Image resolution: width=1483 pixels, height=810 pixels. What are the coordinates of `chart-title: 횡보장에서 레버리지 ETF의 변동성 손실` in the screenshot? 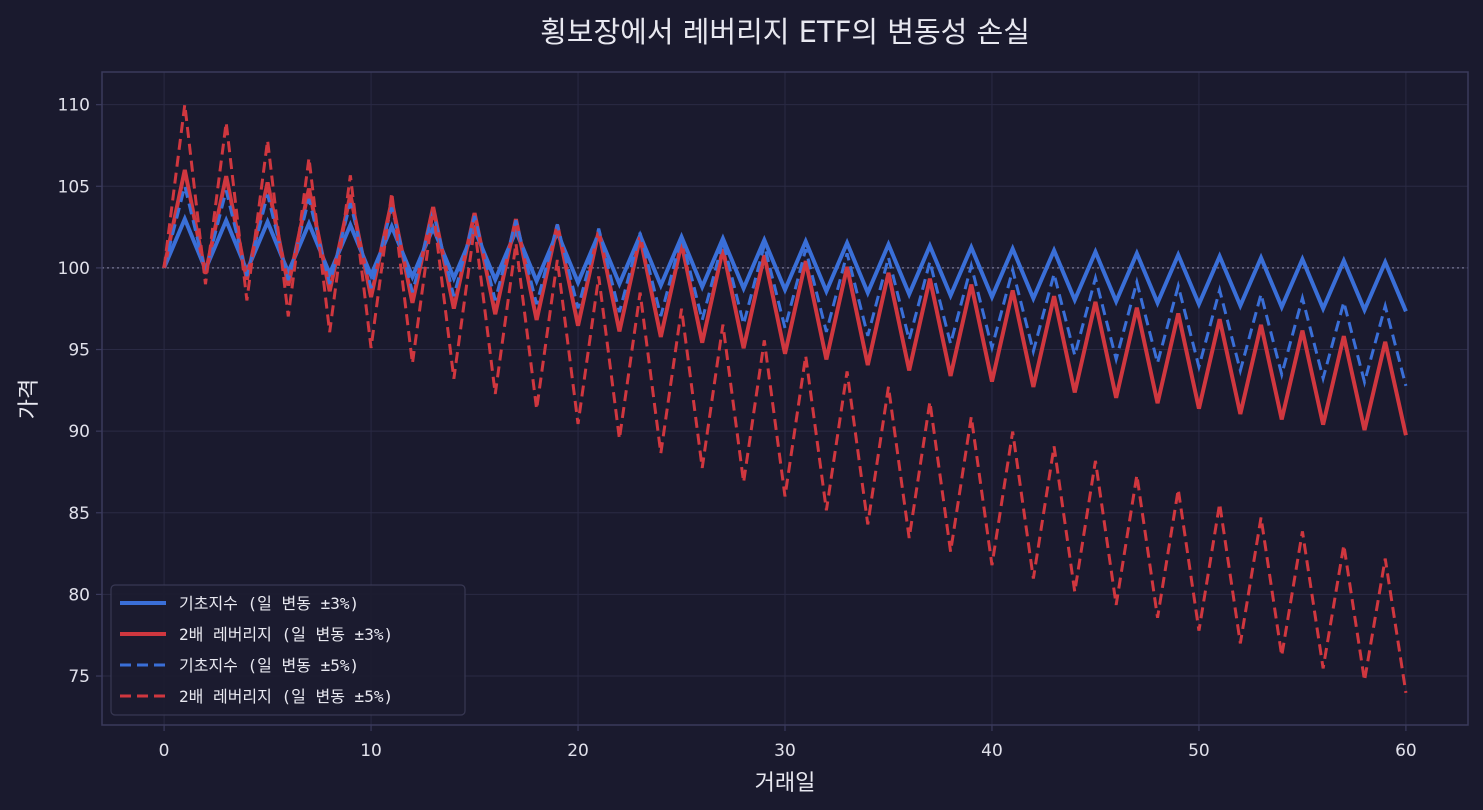 It's located at (785, 32).